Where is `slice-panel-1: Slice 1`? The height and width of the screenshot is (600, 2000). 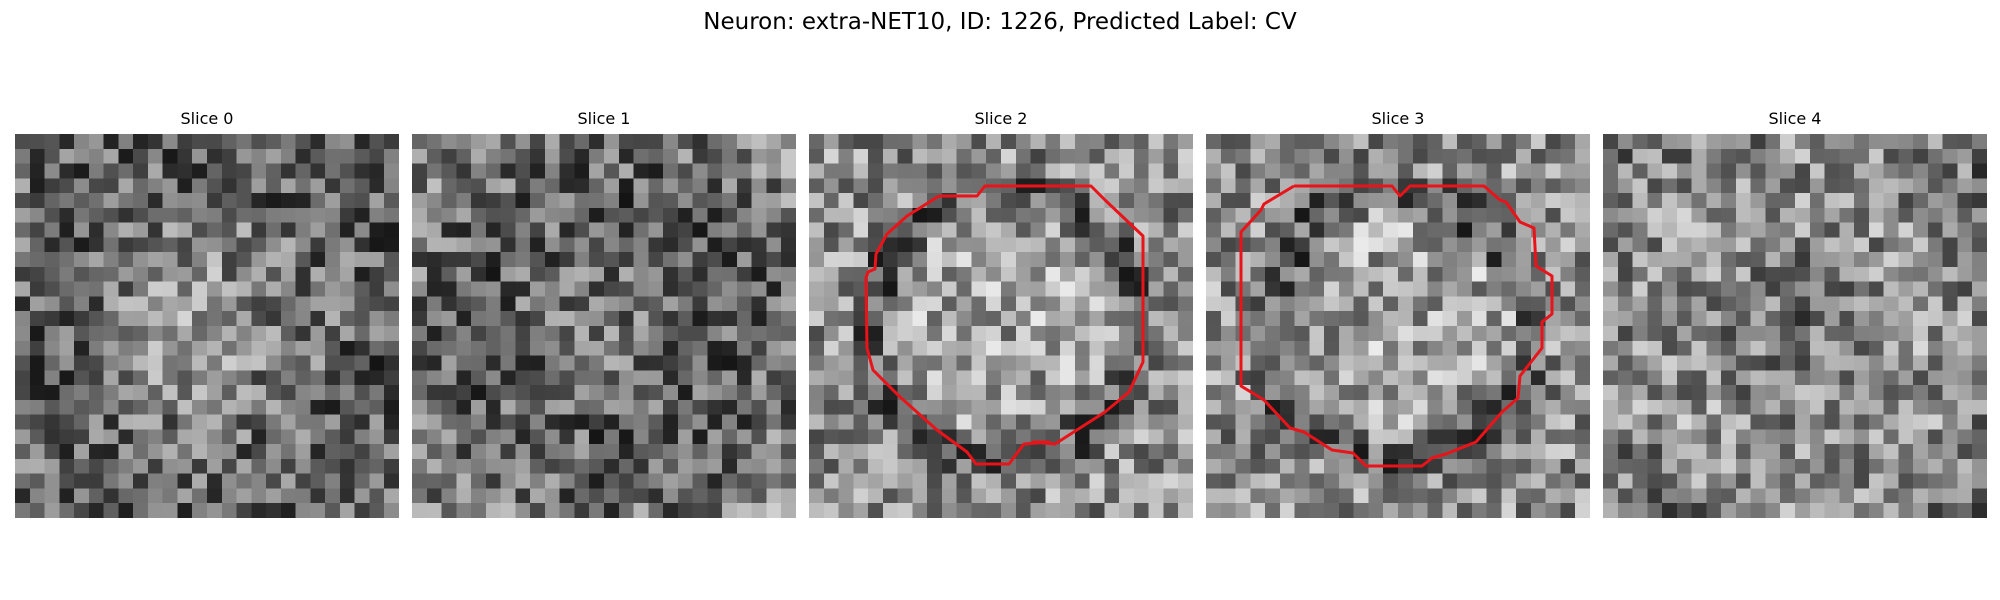 slice-panel-1: Slice 1 is located at coordinates (604, 313).